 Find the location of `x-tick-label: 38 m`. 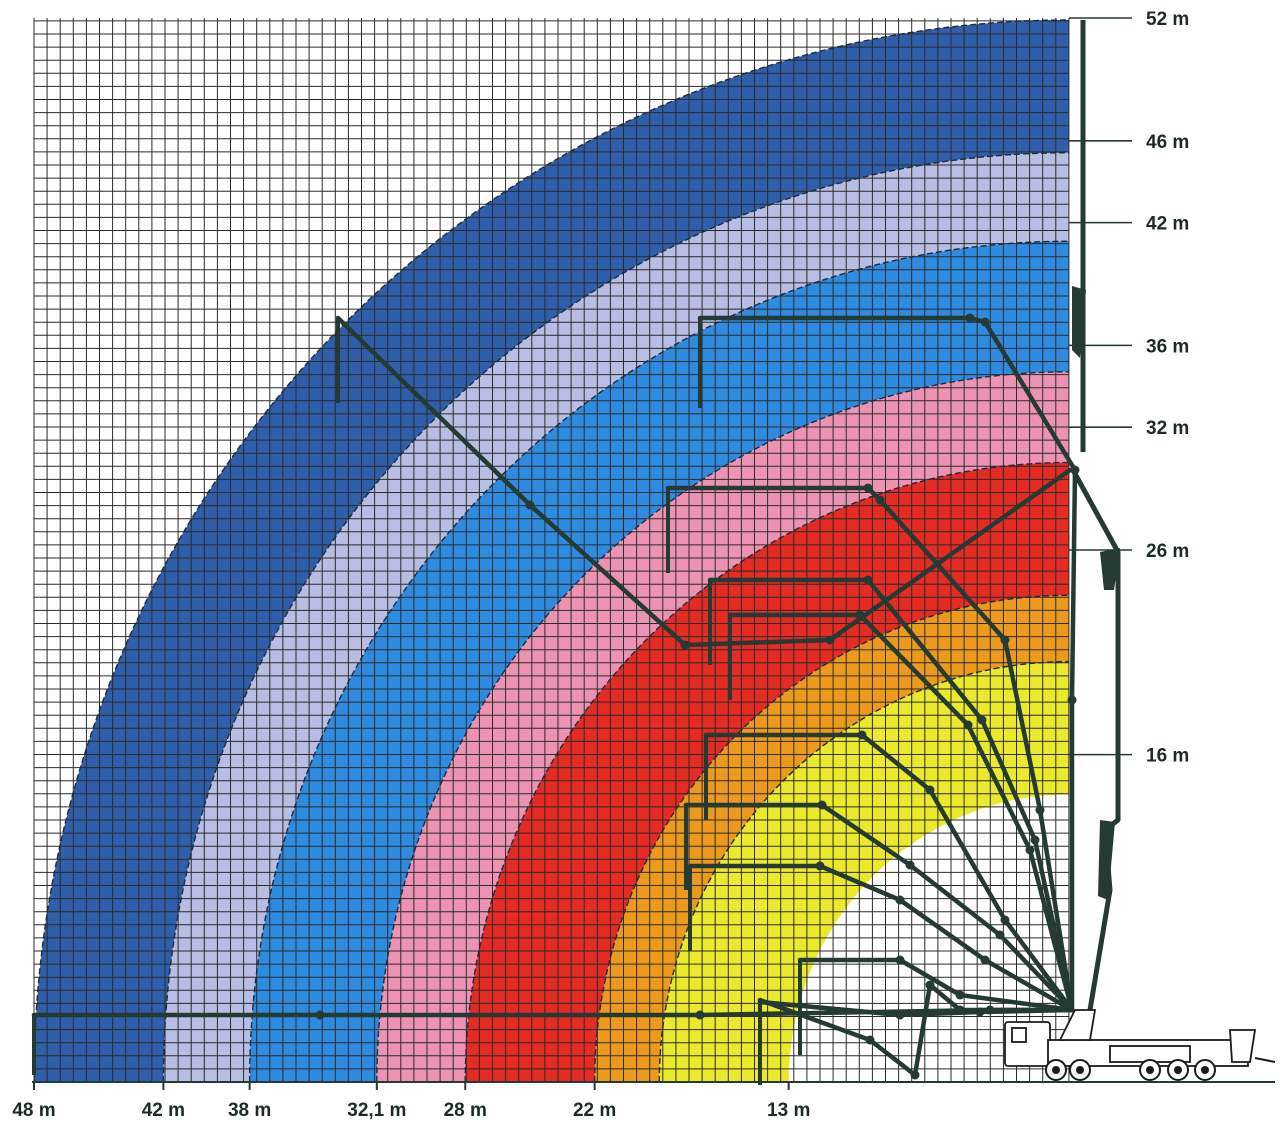

x-tick-label: 38 m is located at coordinates (249, 1110).